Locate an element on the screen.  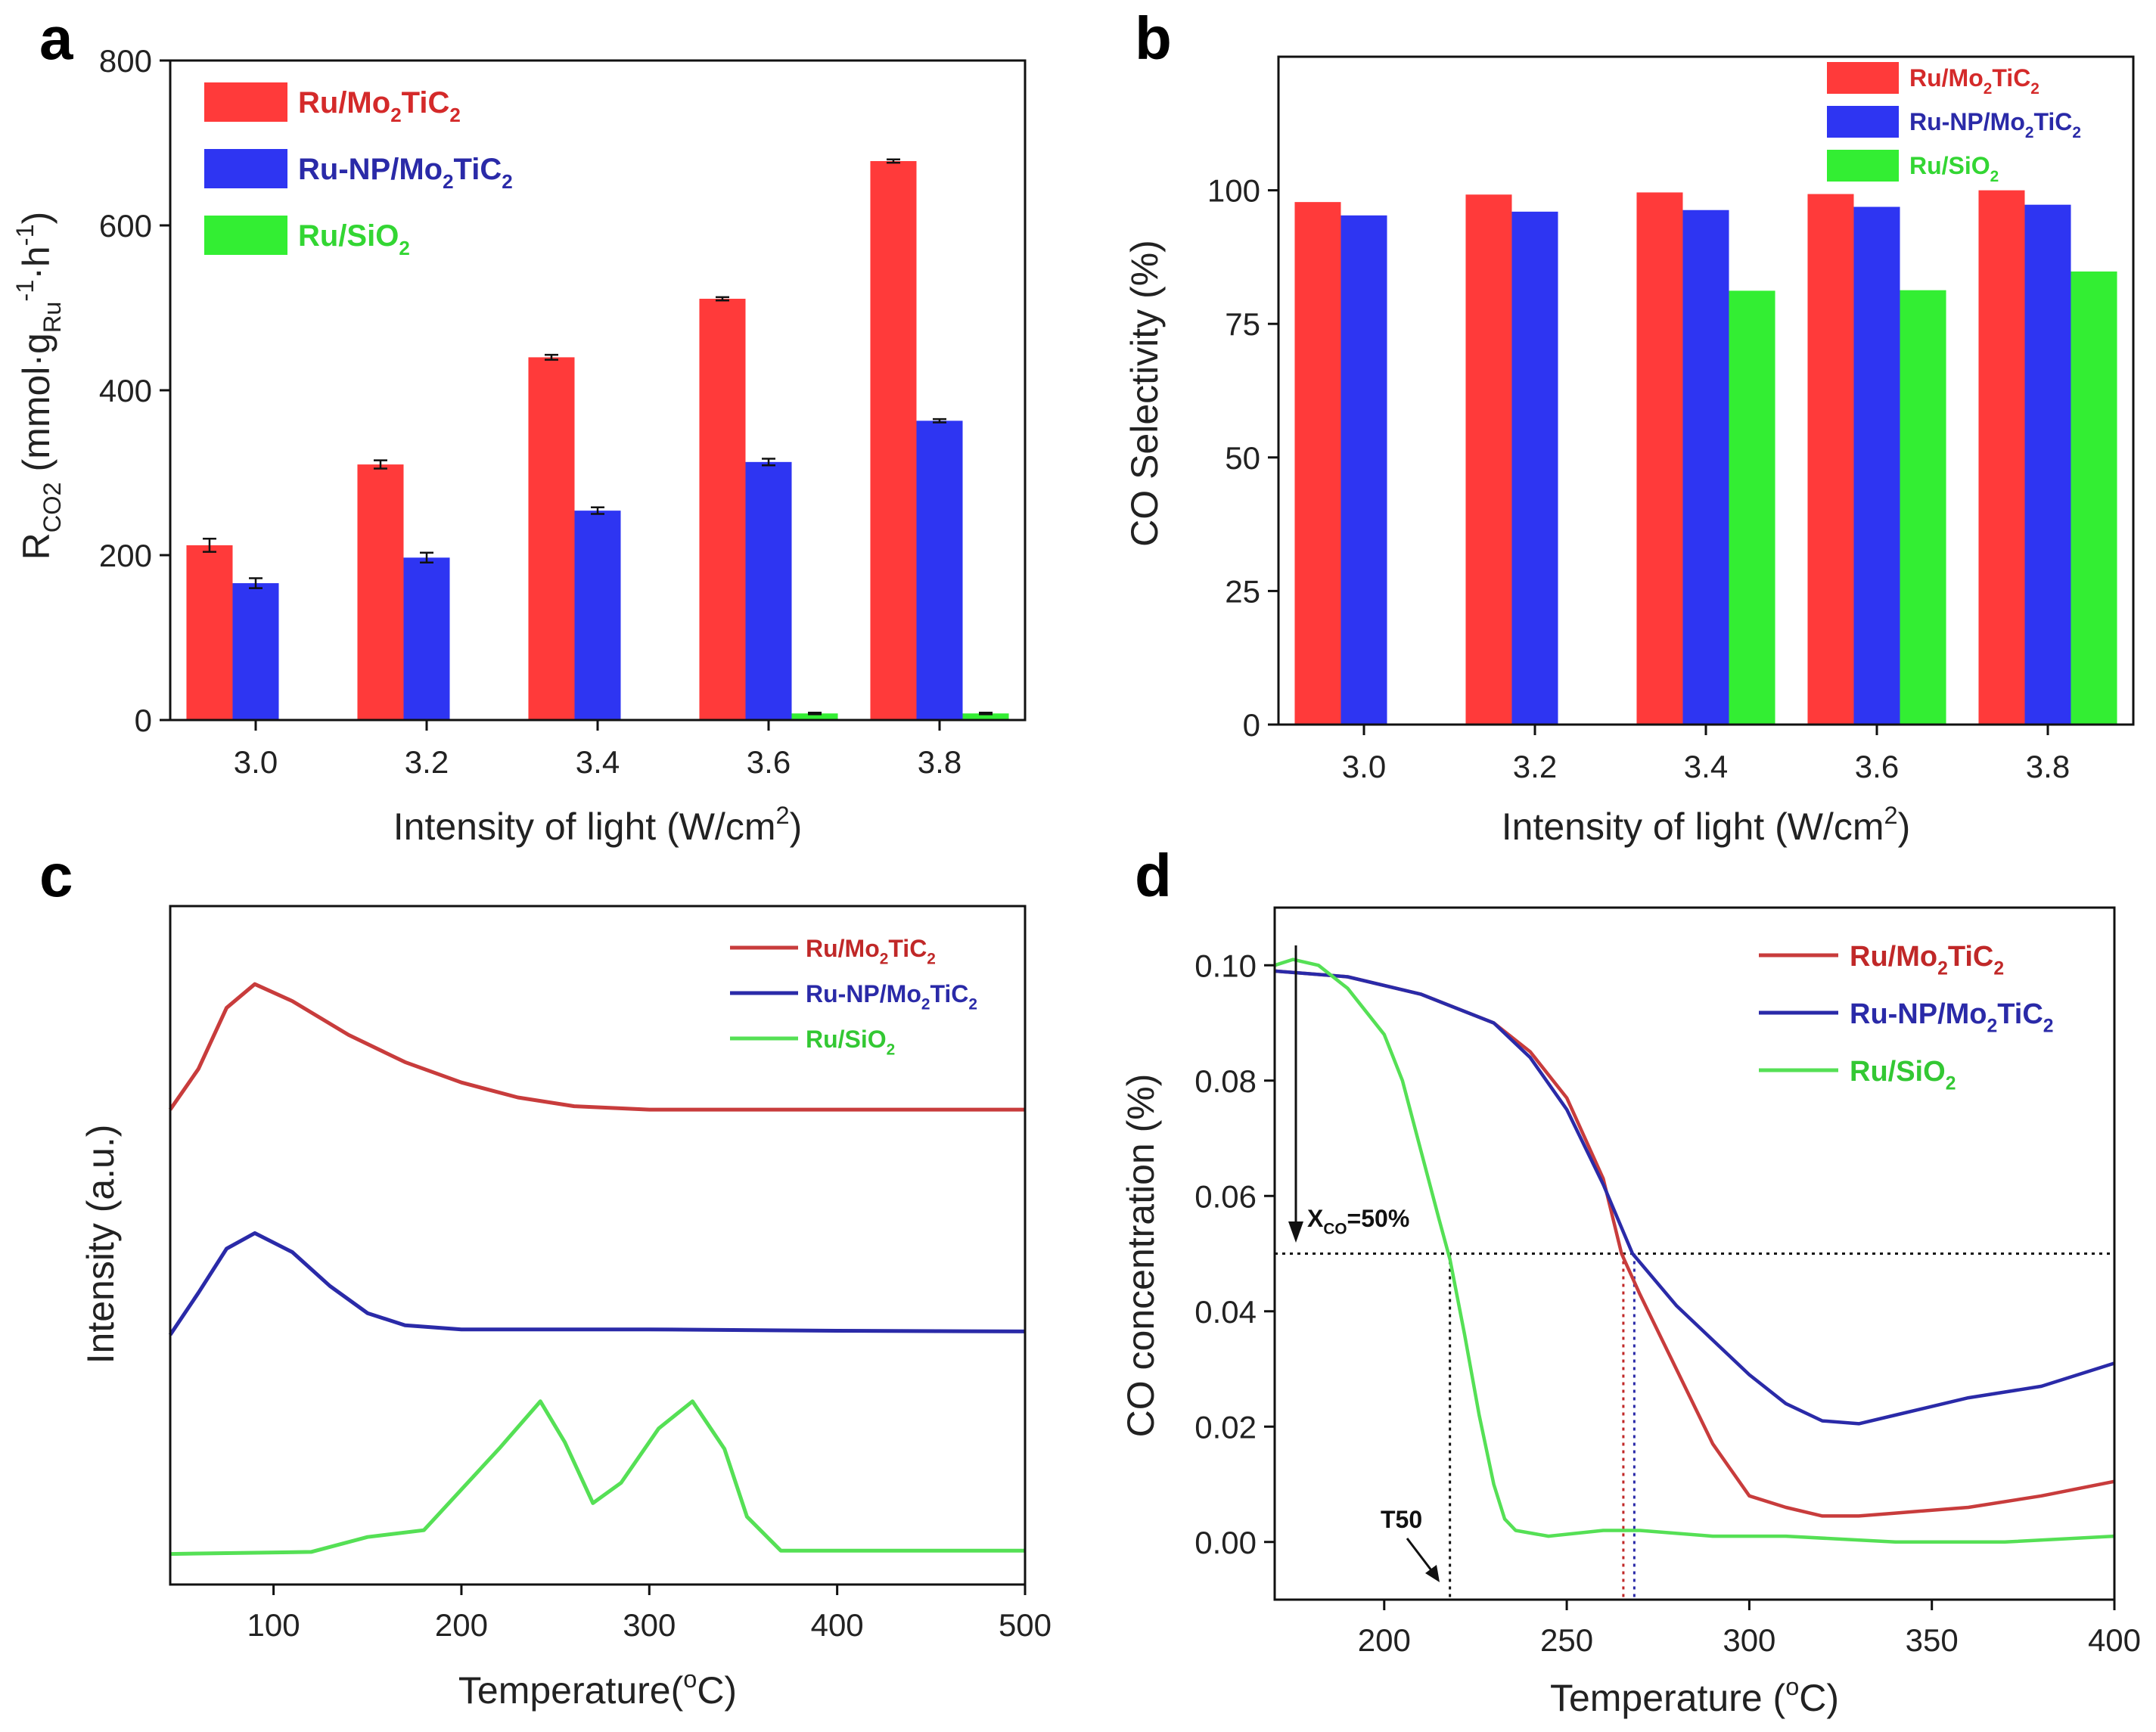
y-tick-label: 0.04 is located at coordinates (1225, 1312).